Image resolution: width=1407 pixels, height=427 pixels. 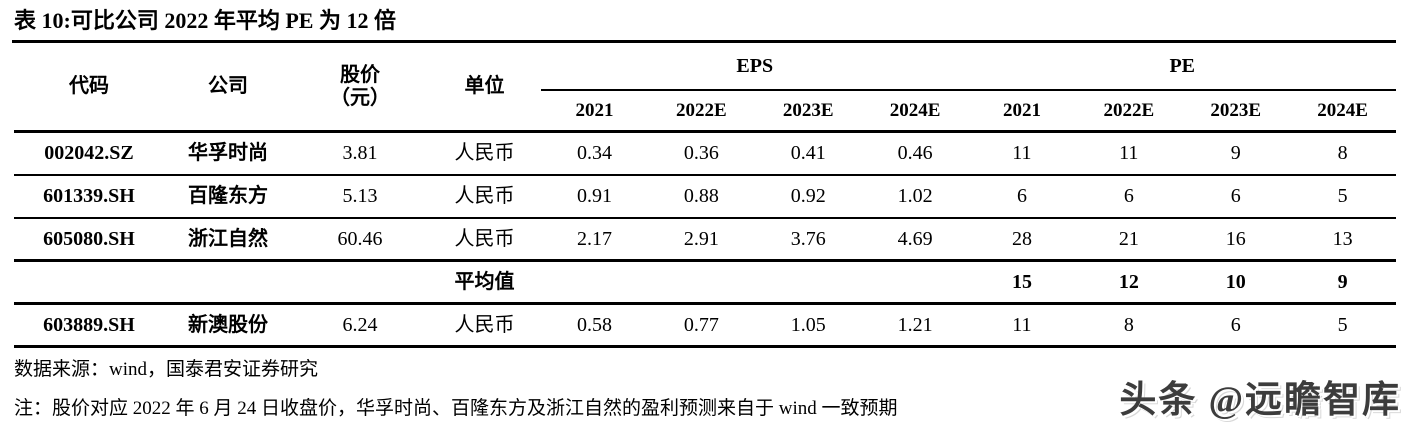 I want to click on price-header-line2: （元）, so click(x=360, y=97).